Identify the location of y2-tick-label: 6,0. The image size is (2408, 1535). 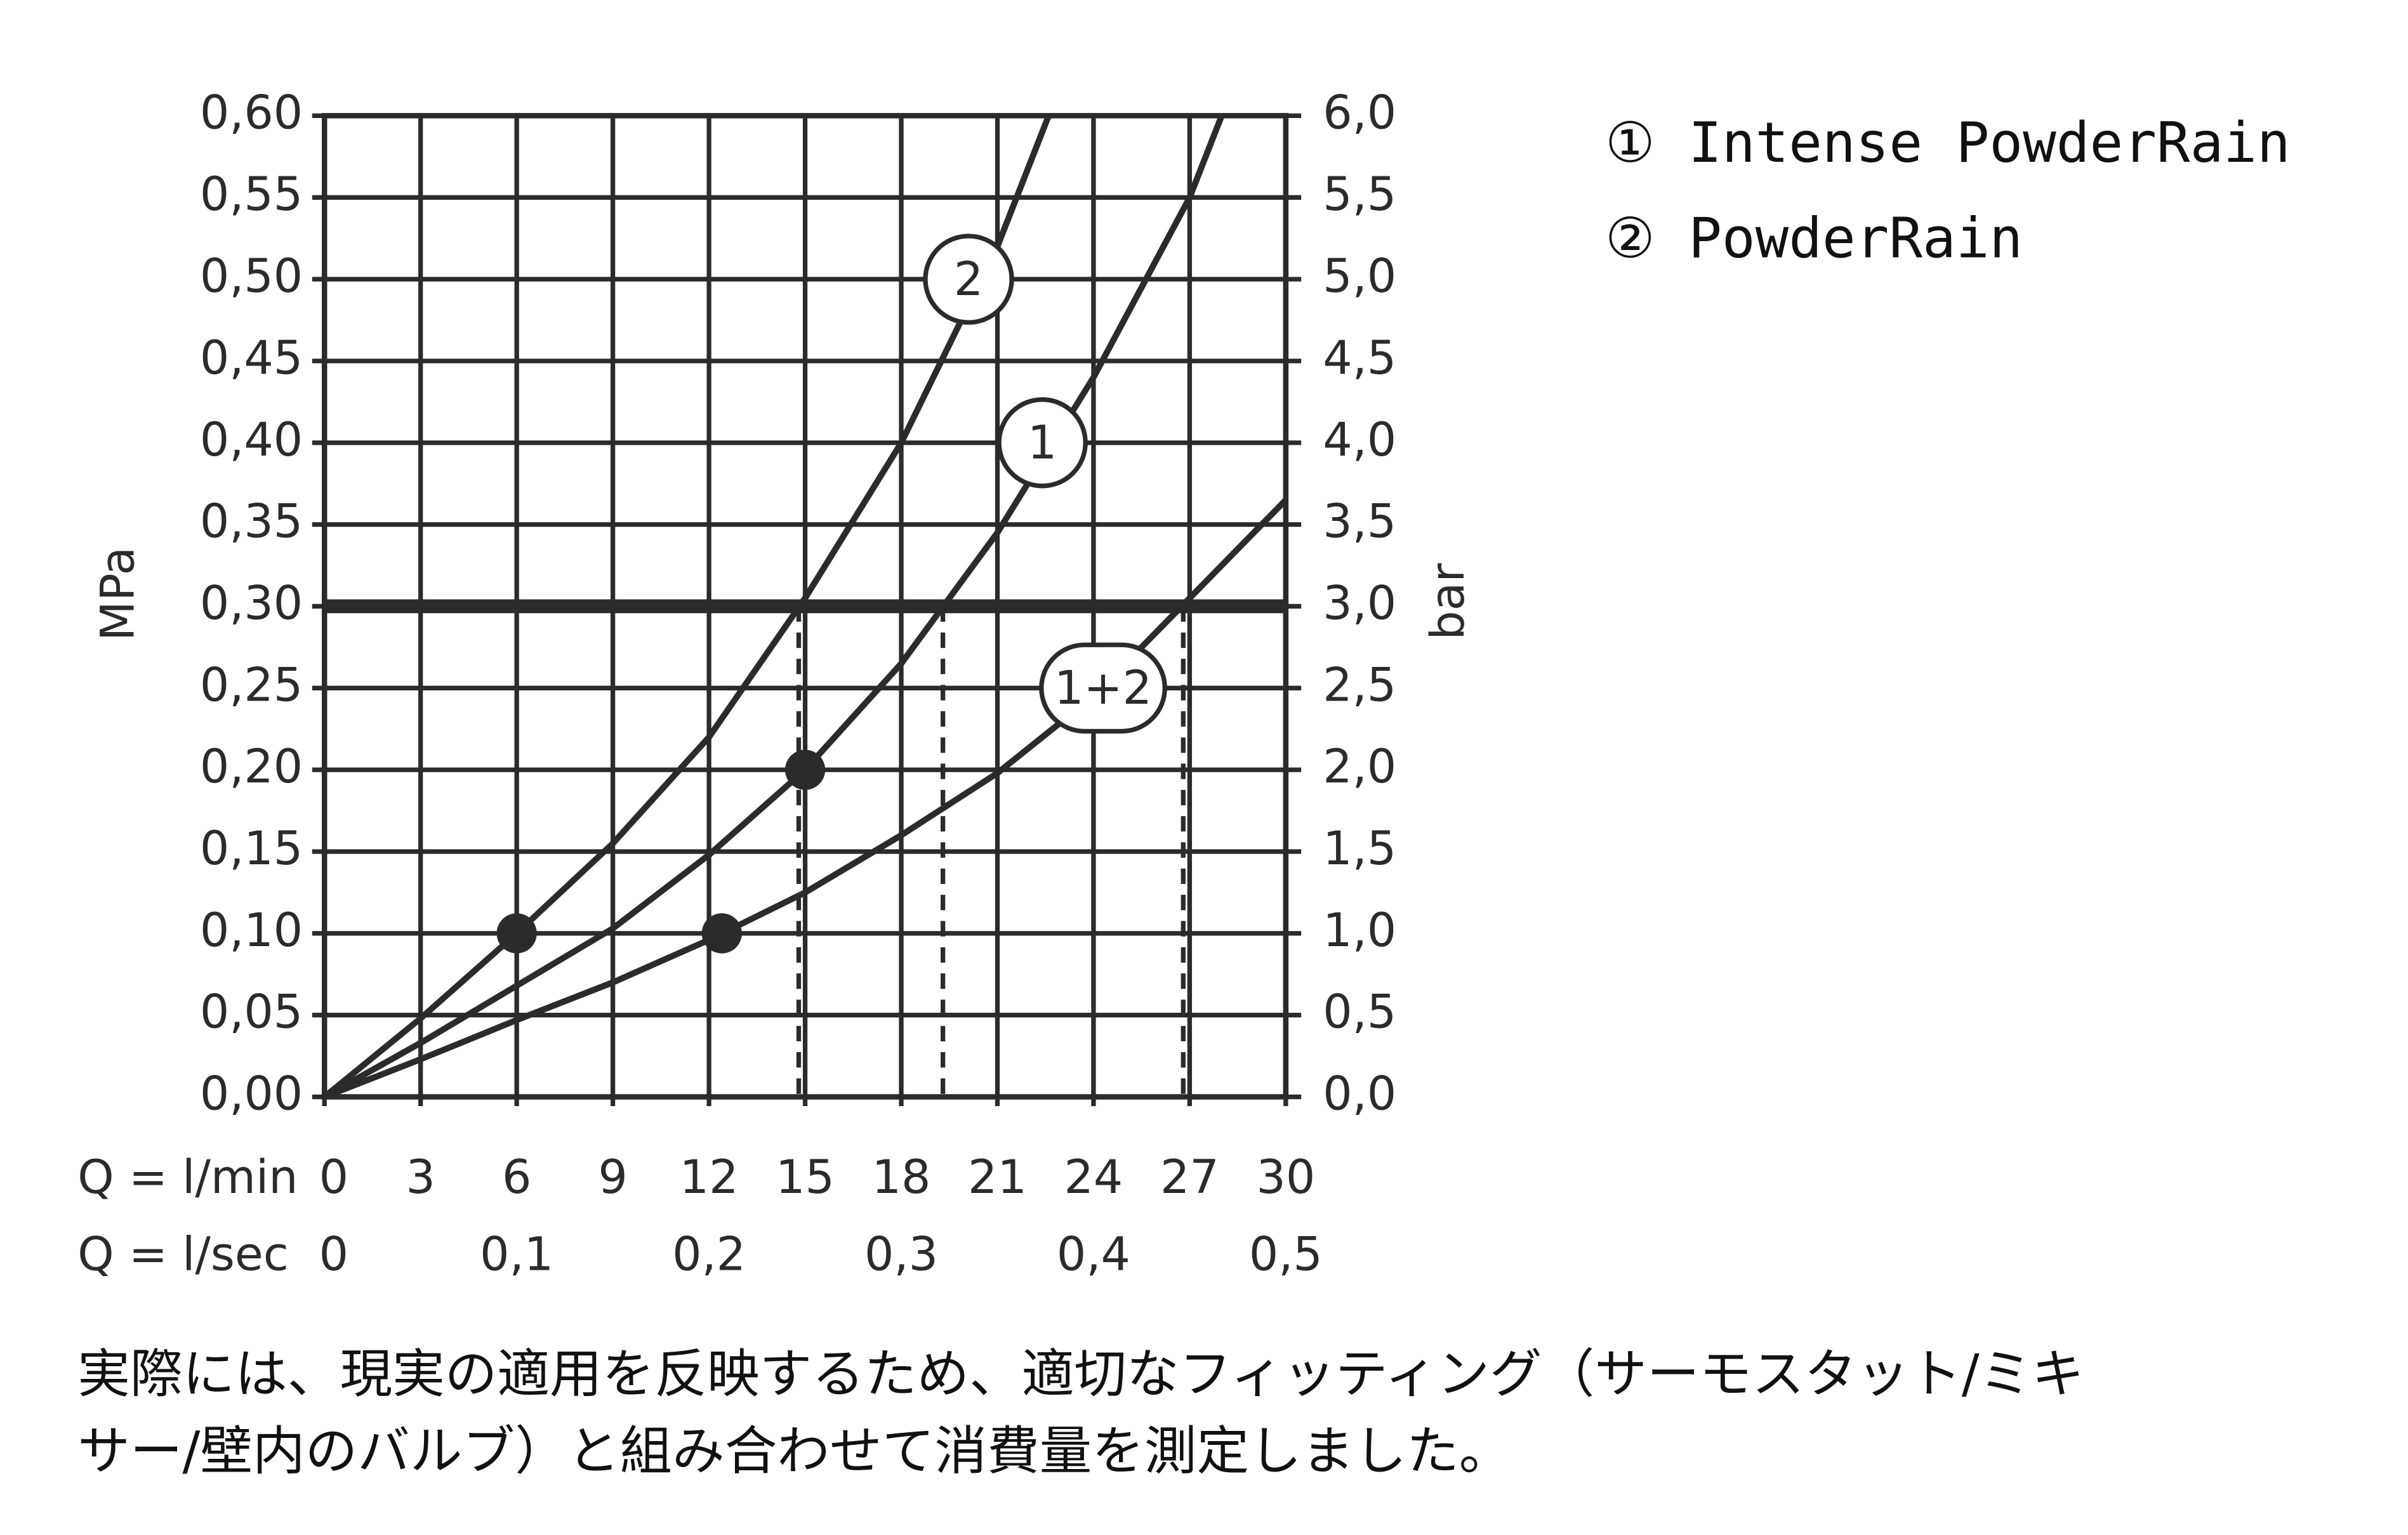
(1359, 113).